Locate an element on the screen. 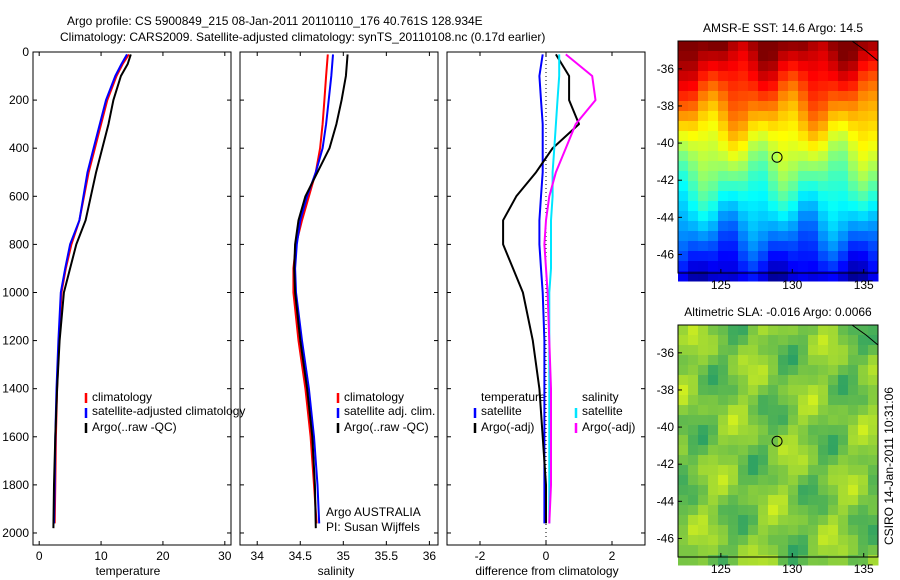  y-tick-label: 1200 is located at coordinates (15, 341).